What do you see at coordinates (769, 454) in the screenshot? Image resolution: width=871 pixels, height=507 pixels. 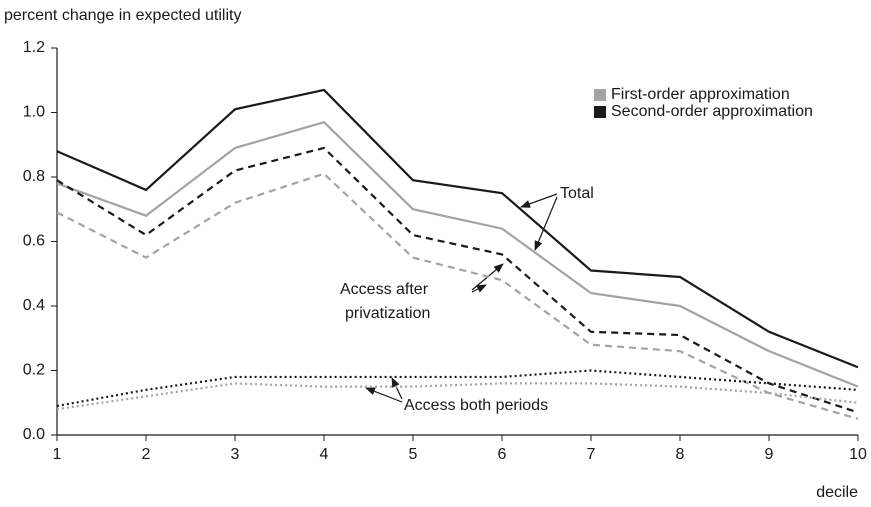 I see `x-tick-label: 9` at bounding box center [769, 454].